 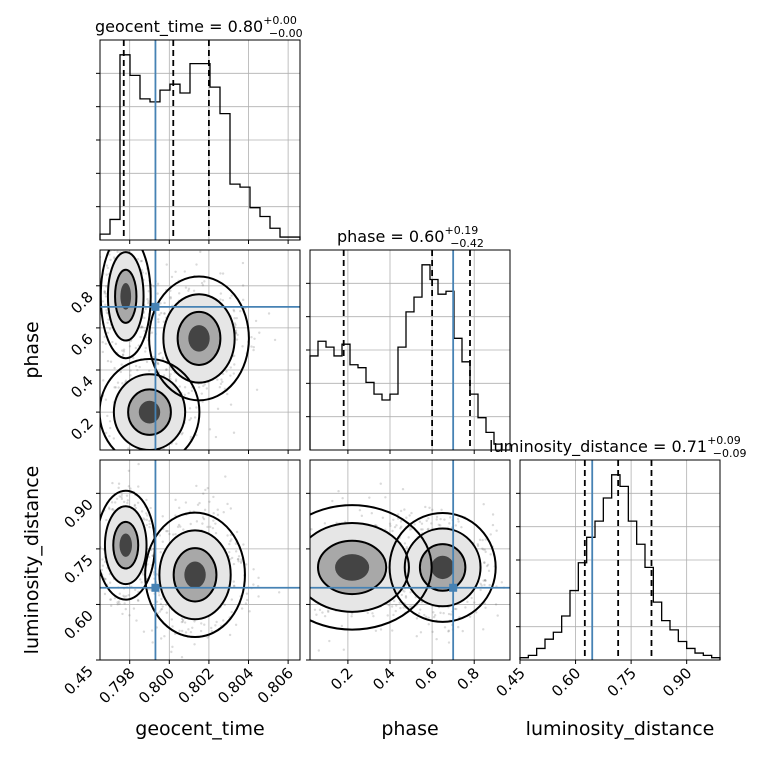 I want to click on x-tick-label: 0.90, so click(x=677, y=682).